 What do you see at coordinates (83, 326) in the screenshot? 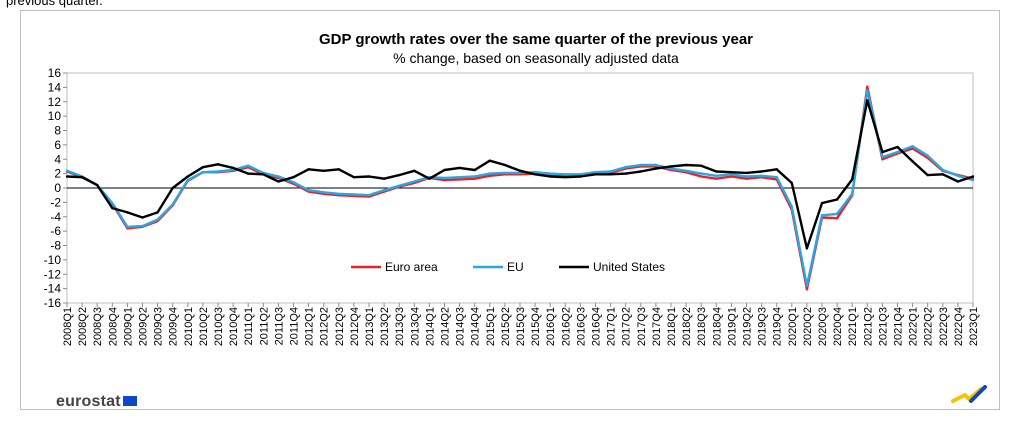
I see `x-tick-label: 2008Q2` at bounding box center [83, 326].